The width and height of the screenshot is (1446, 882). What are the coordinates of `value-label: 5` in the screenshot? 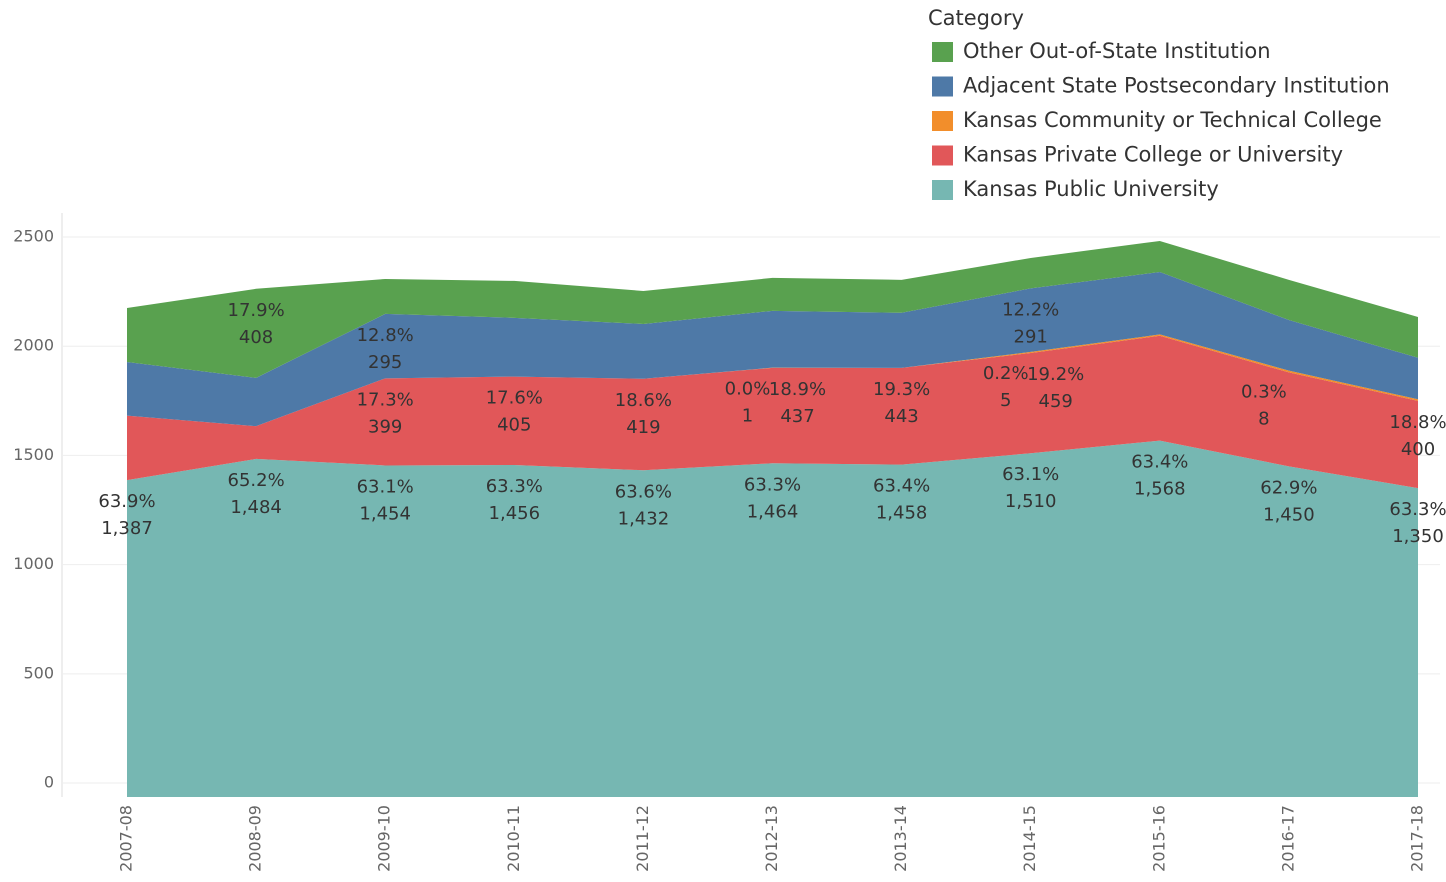 It's located at (1005, 400).